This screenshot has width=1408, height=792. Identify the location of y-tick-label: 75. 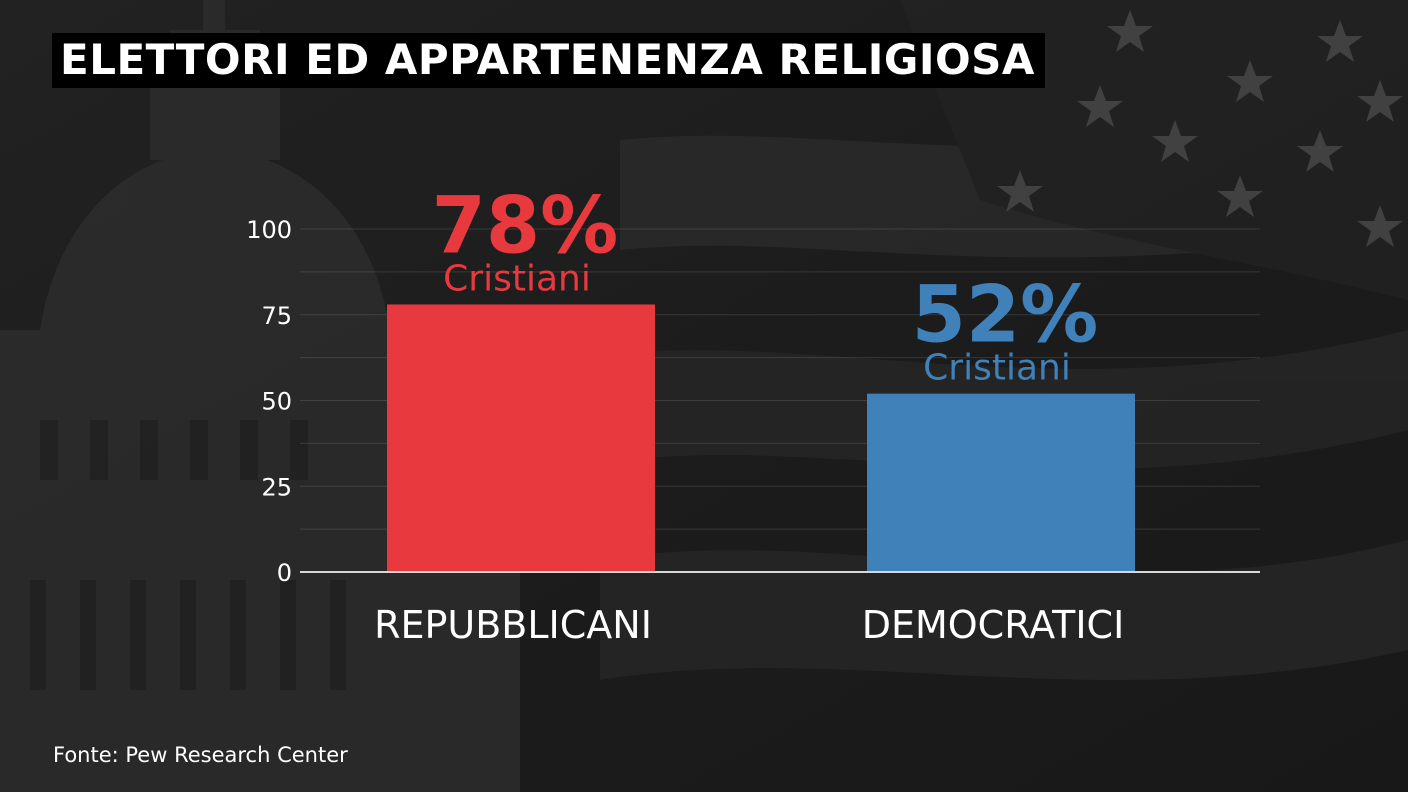
(276, 316).